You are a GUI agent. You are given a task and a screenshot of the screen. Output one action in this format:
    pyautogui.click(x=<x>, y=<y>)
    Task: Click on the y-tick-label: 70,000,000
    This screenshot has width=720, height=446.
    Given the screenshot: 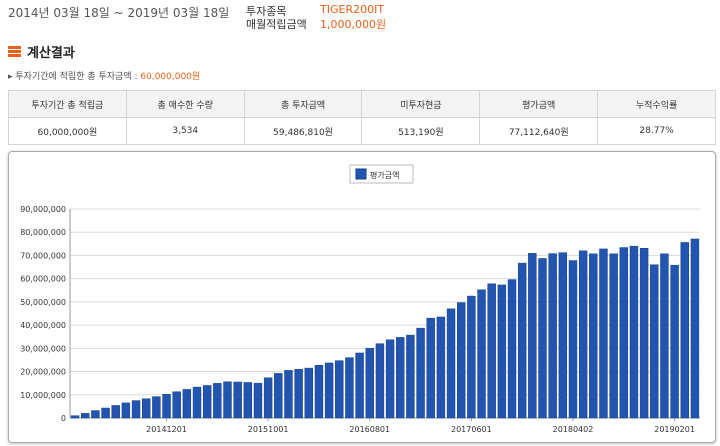 What is the action you would take?
    pyautogui.click(x=43, y=255)
    